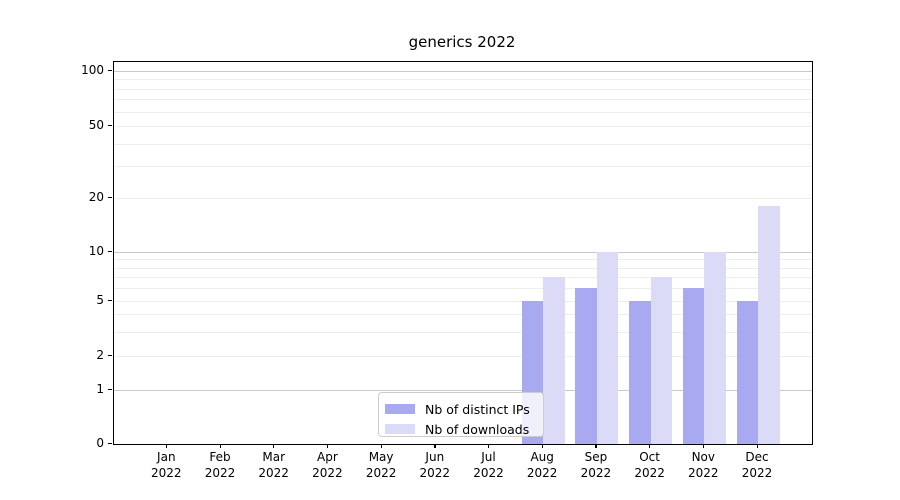  I want to click on legend-swatch-downloads, so click(400, 429).